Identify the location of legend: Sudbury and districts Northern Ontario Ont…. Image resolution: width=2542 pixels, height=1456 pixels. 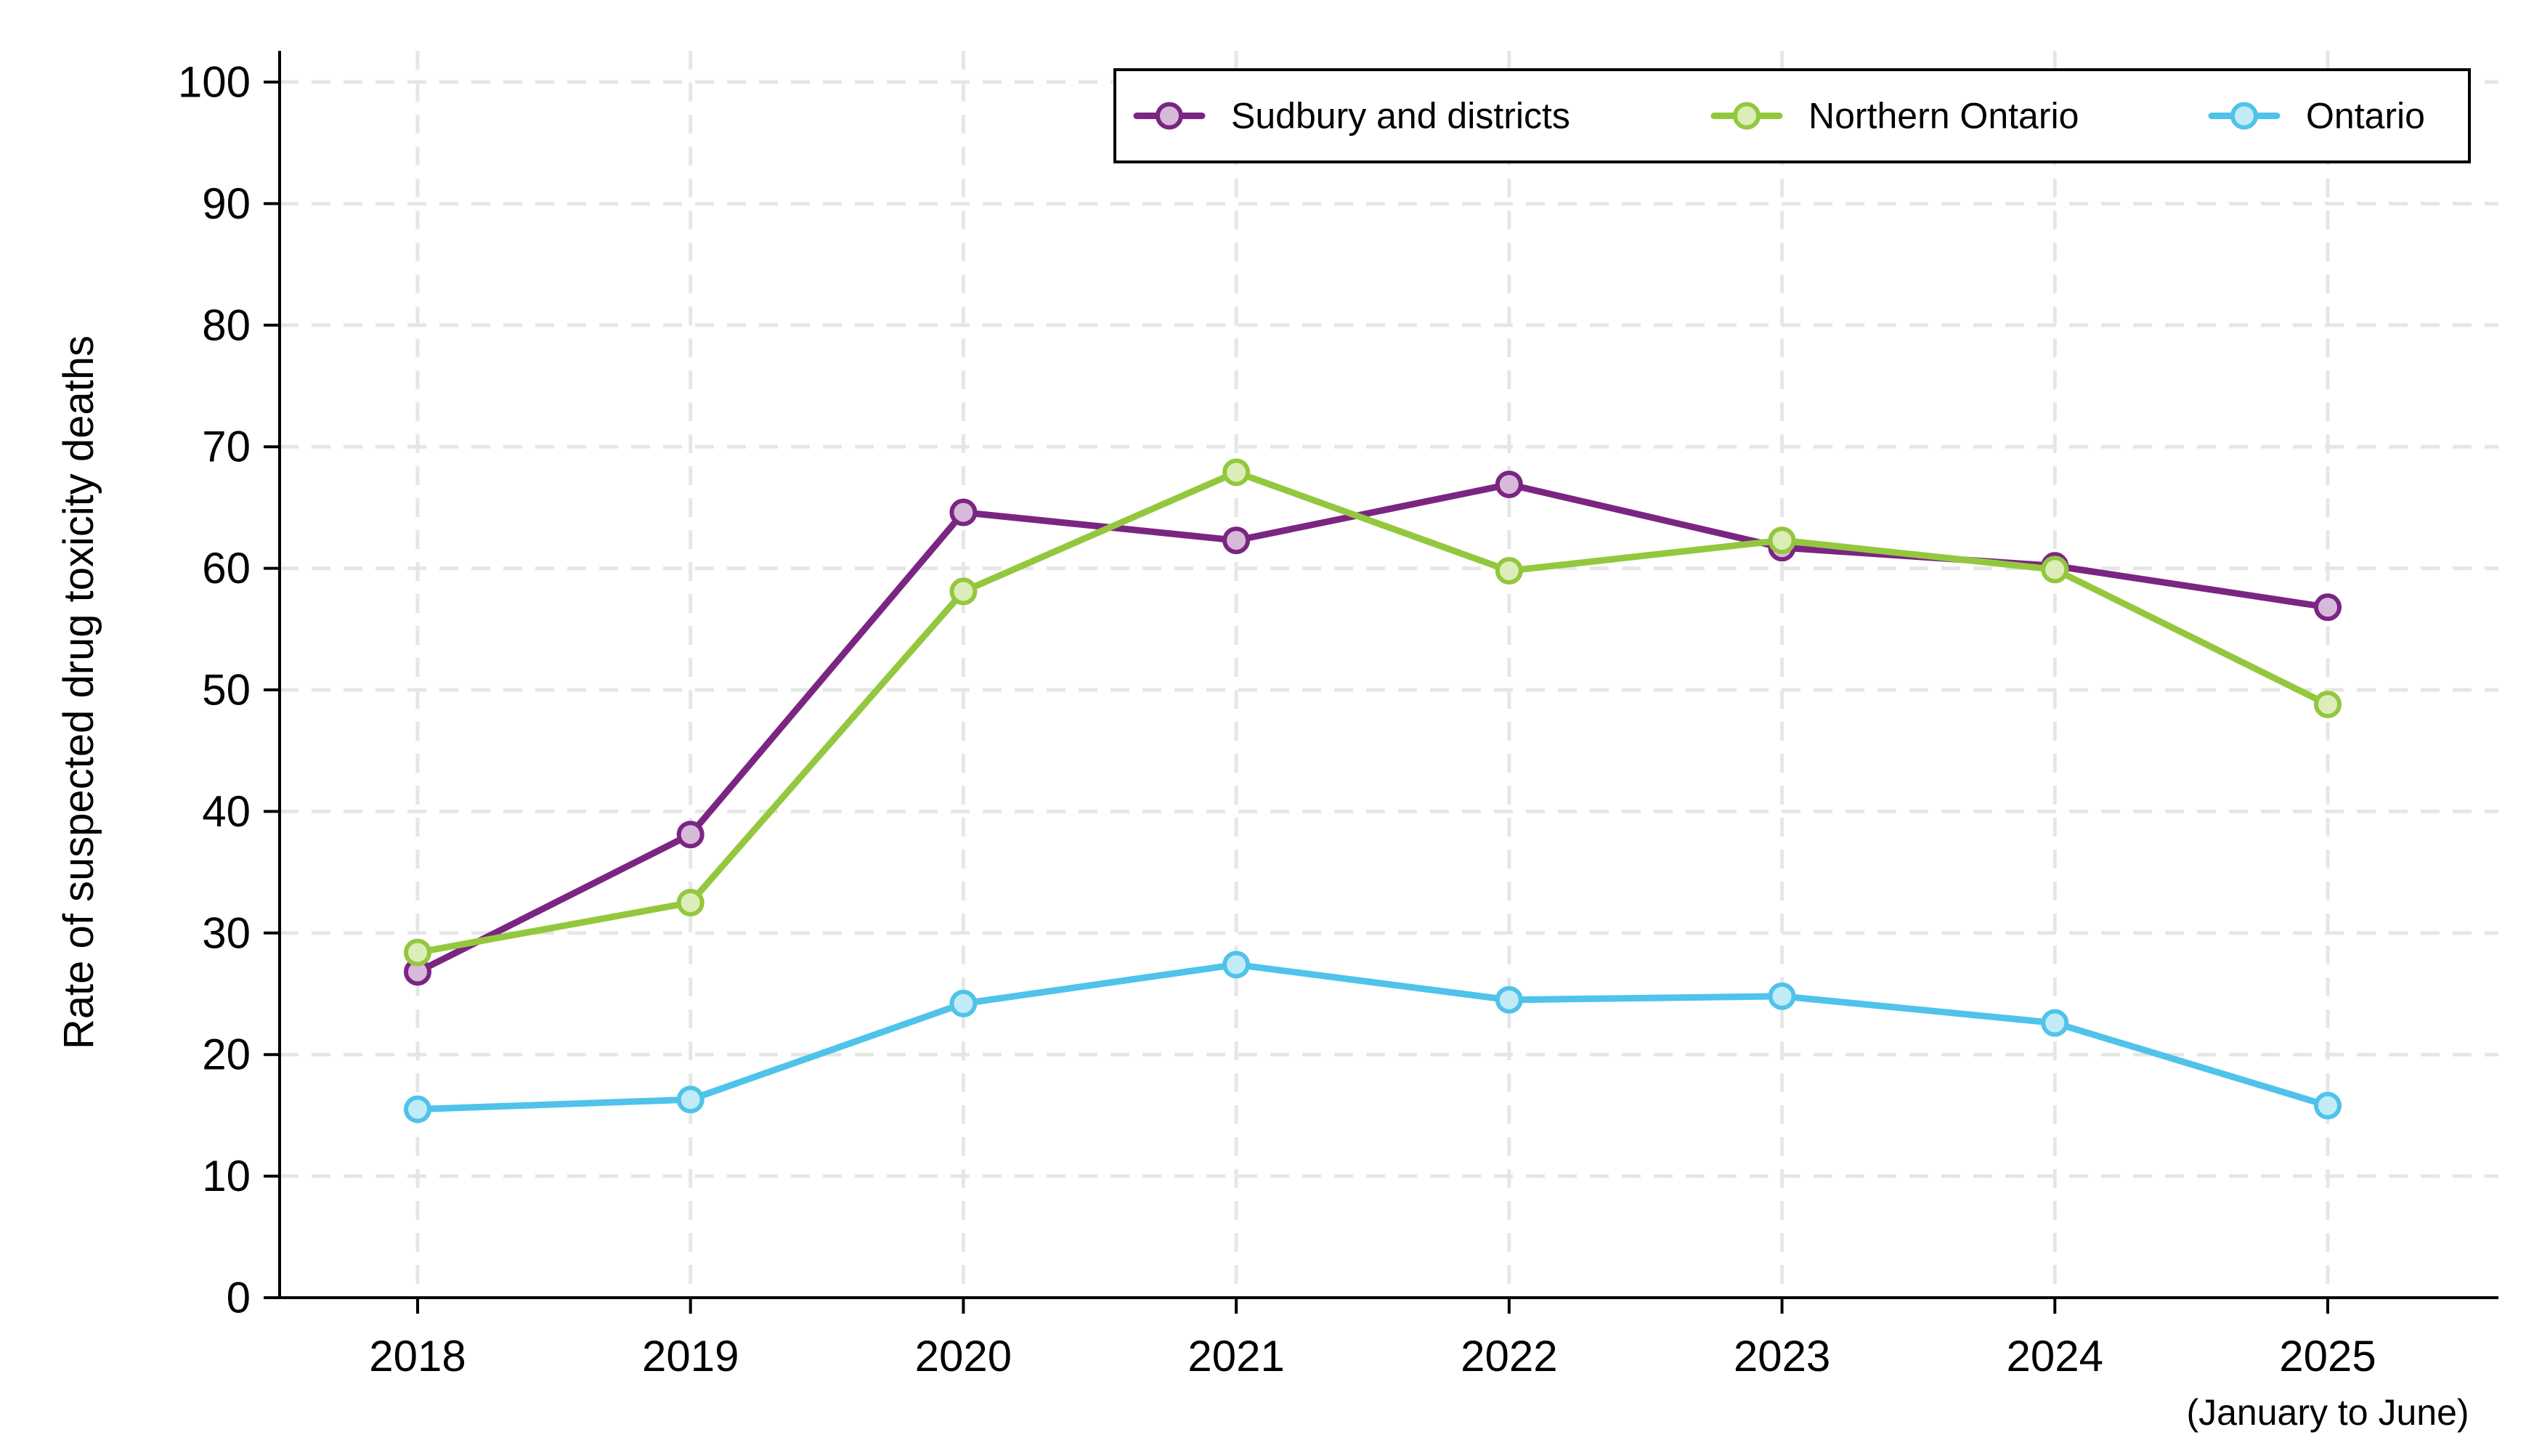
(1792, 116).